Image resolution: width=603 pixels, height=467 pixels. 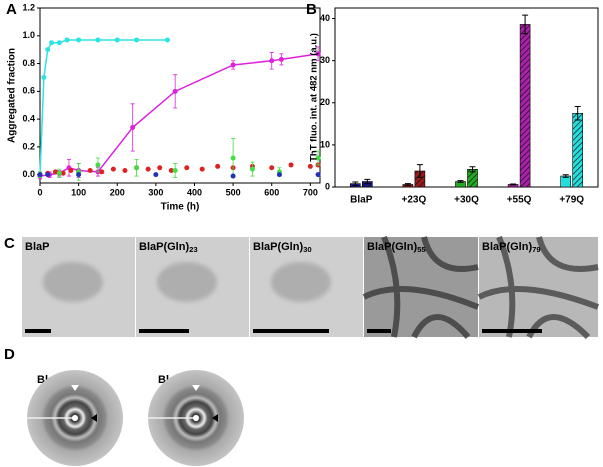 I want to click on label-subscript: 30, so click(x=307, y=249).